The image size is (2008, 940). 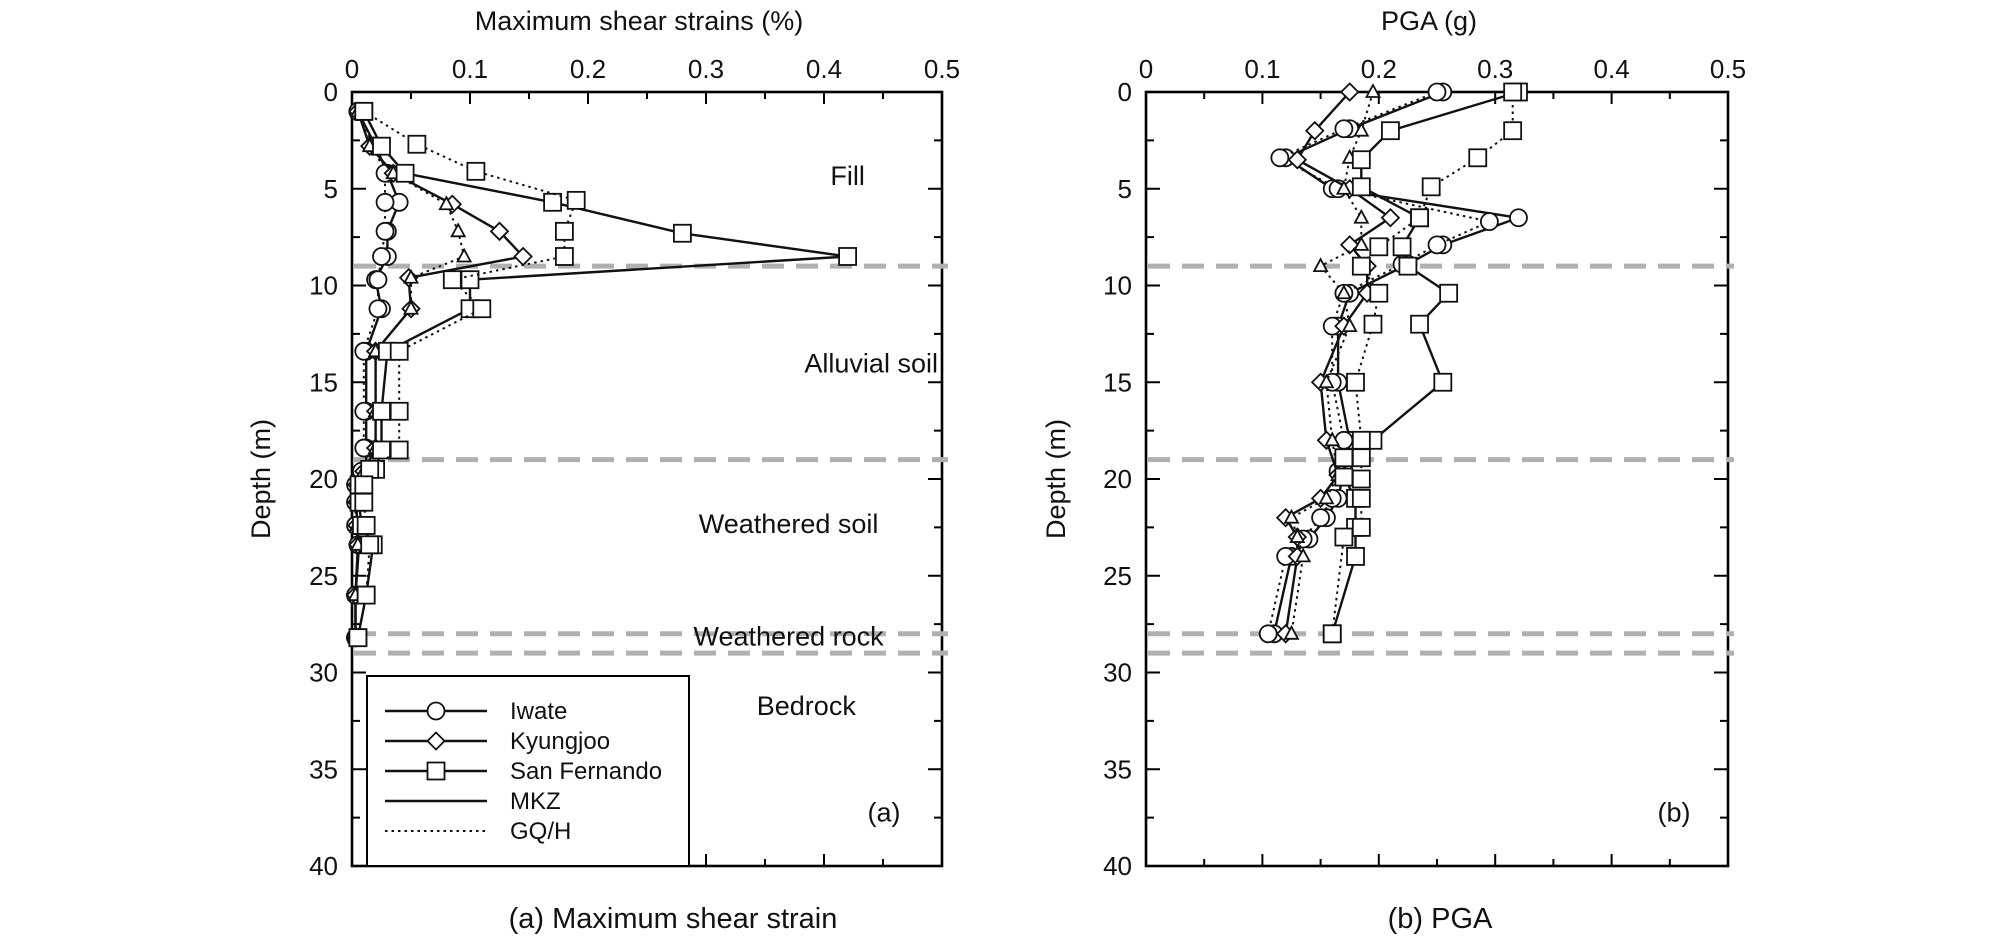 What do you see at coordinates (523, 771) in the screenshot?
I see `legend-item-san-fernando: San Fernando` at bounding box center [523, 771].